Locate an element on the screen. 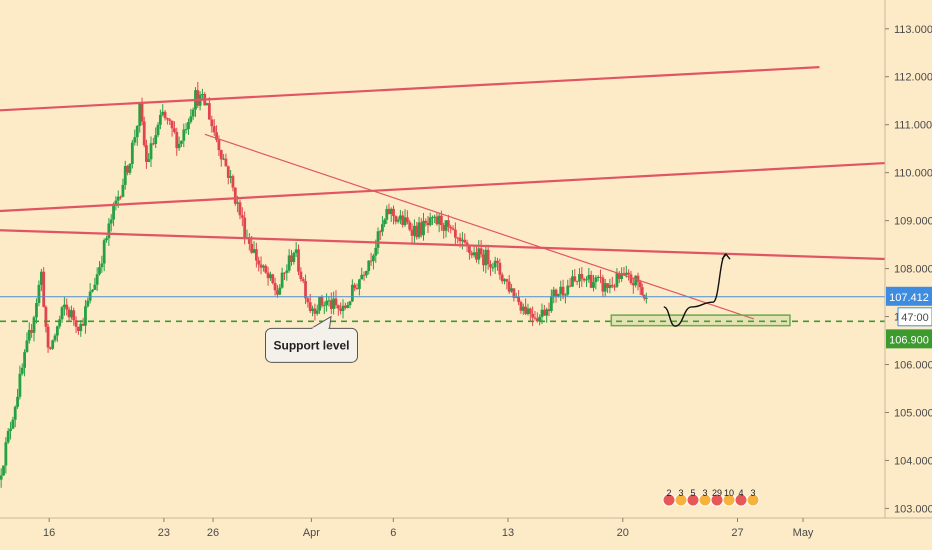 Image resolution: width=932 pixels, height=550 pixels. x-tick-label: May is located at coordinates (803, 533).